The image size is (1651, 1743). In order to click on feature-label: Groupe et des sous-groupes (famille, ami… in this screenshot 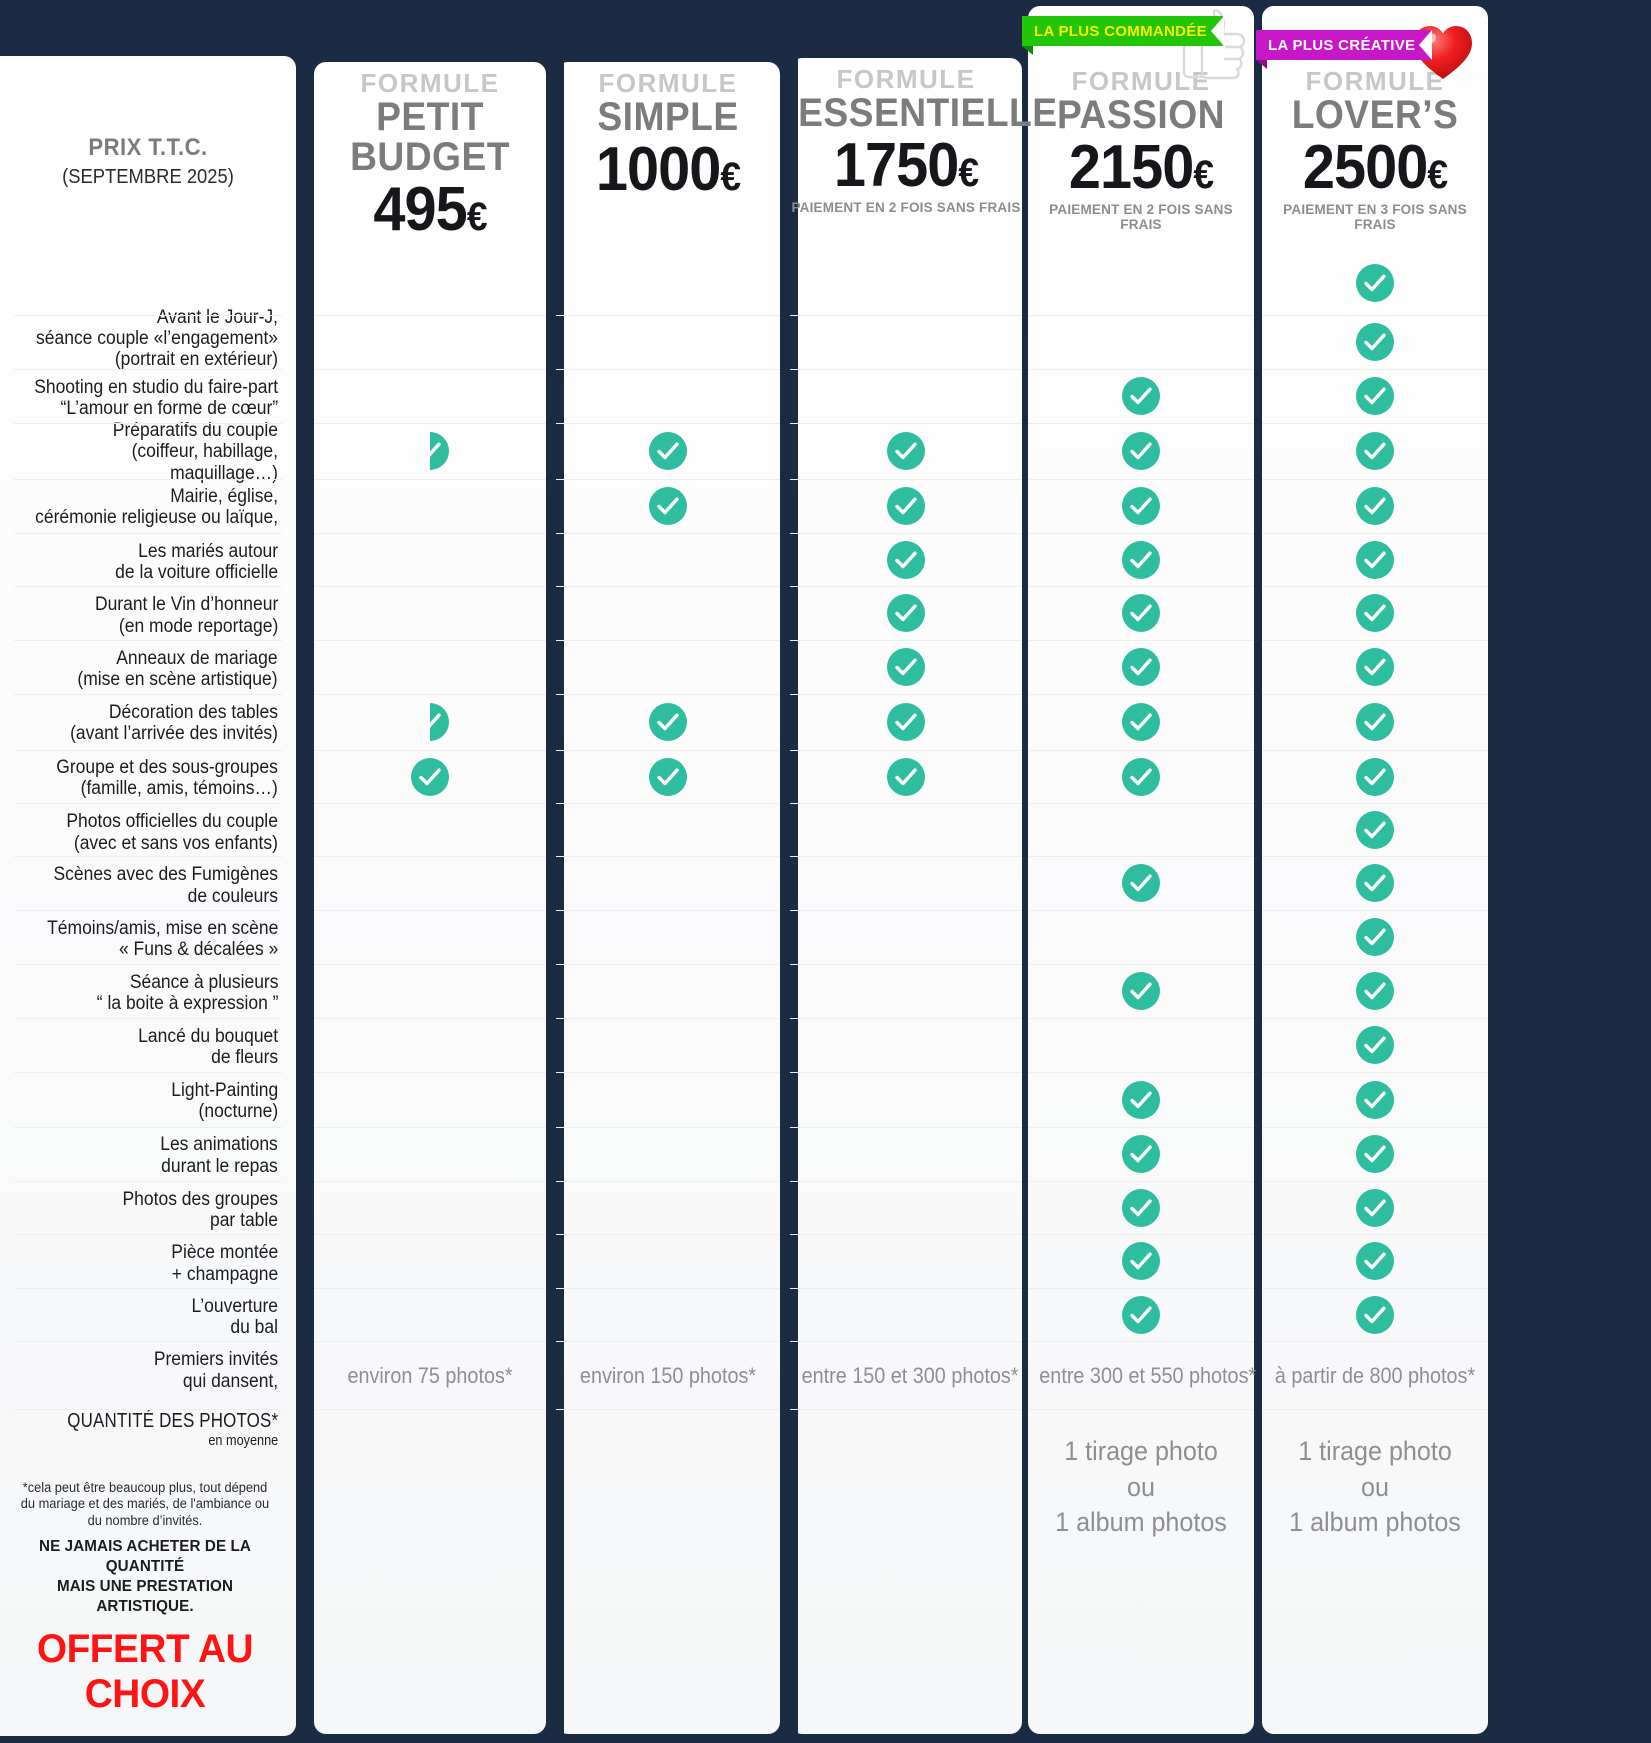, I will do `click(167, 777)`.